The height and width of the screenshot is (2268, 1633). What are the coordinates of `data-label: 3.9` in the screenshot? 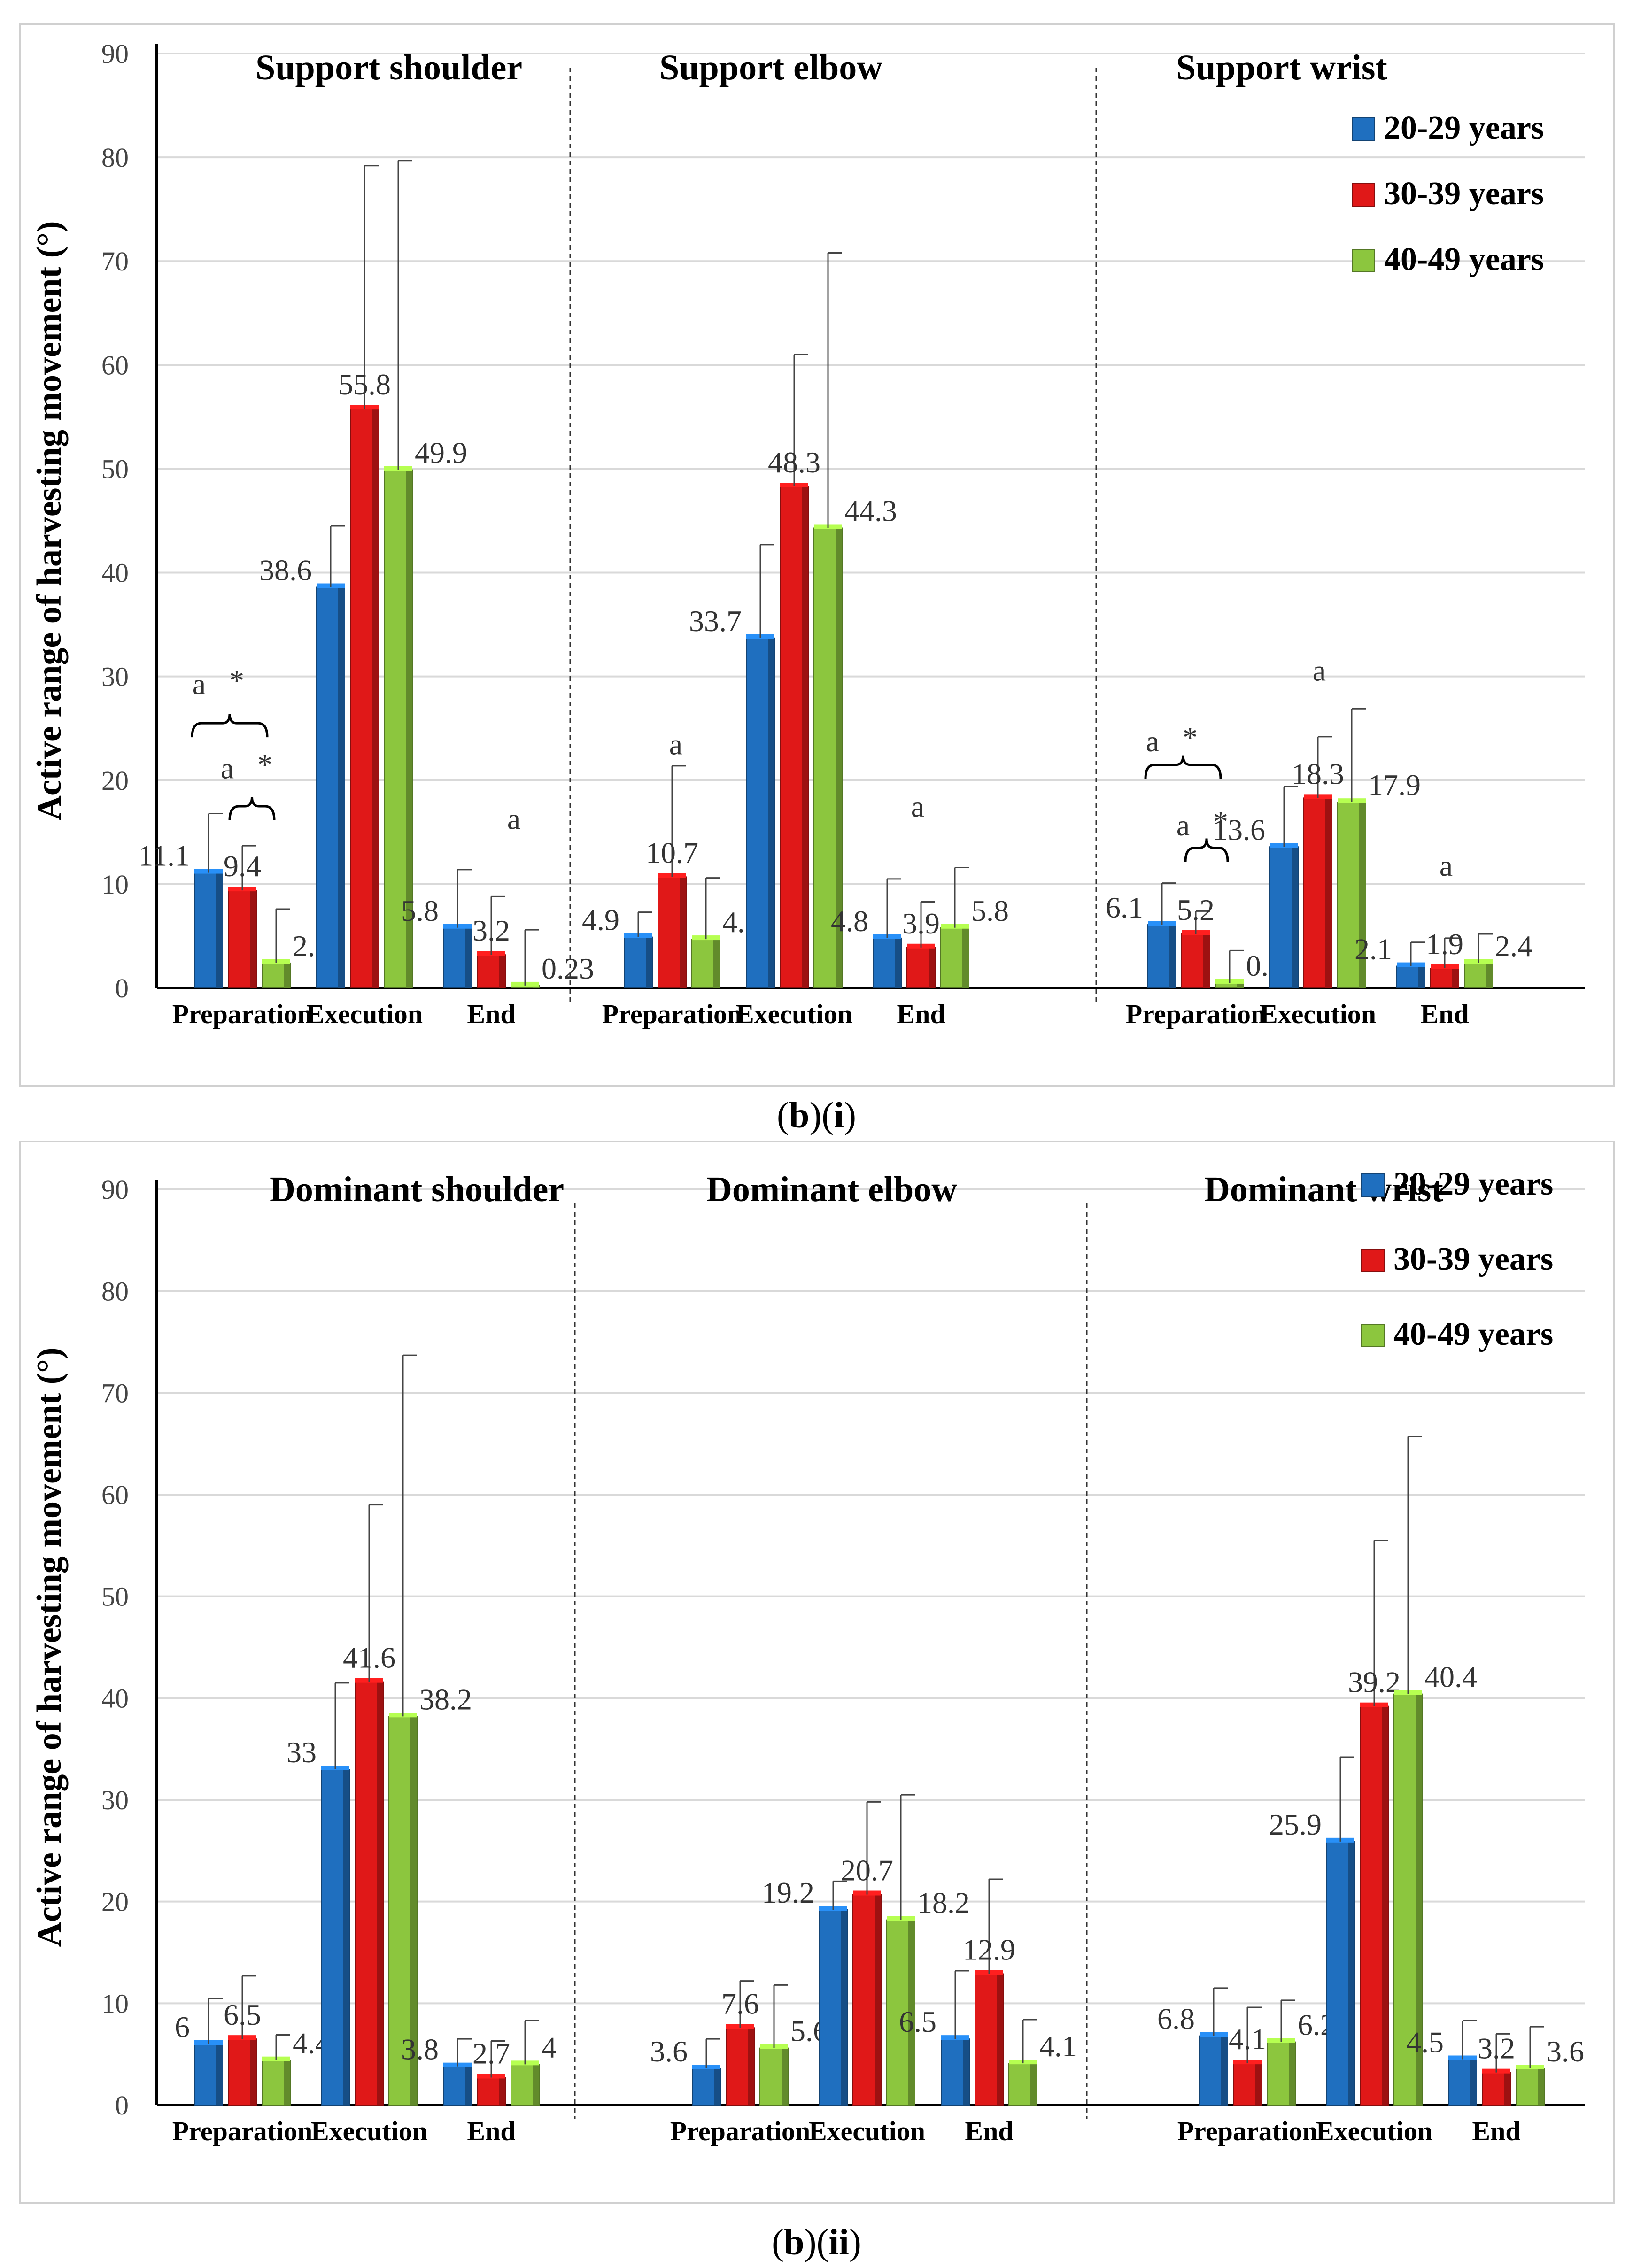 It's located at (921, 924).